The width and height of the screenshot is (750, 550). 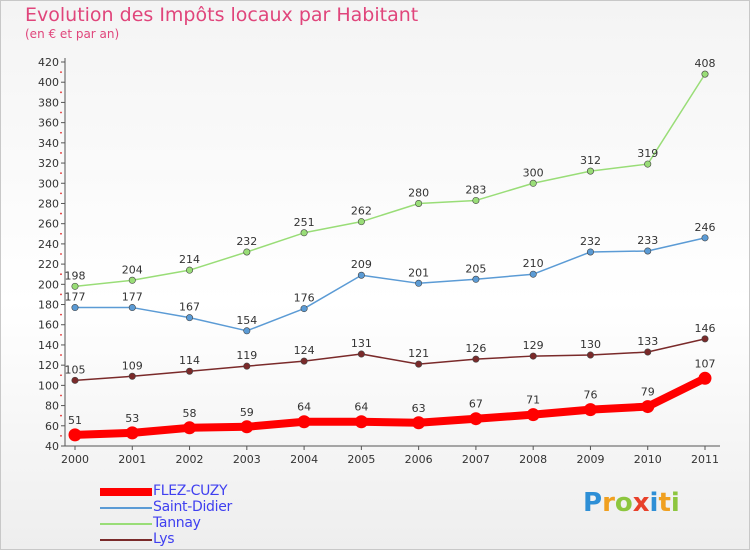 What do you see at coordinates (648, 392) in the screenshot?
I see `data-label: 79` at bounding box center [648, 392].